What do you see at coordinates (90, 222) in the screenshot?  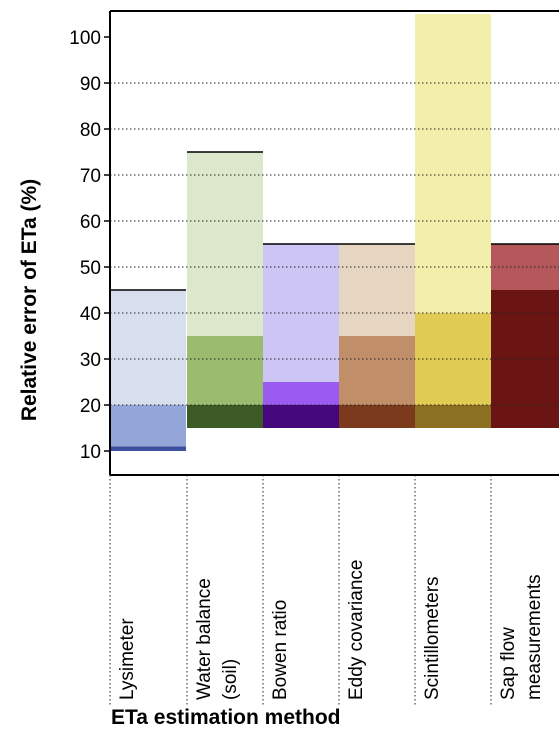 I see `y-tick-label-60: 60` at bounding box center [90, 222].